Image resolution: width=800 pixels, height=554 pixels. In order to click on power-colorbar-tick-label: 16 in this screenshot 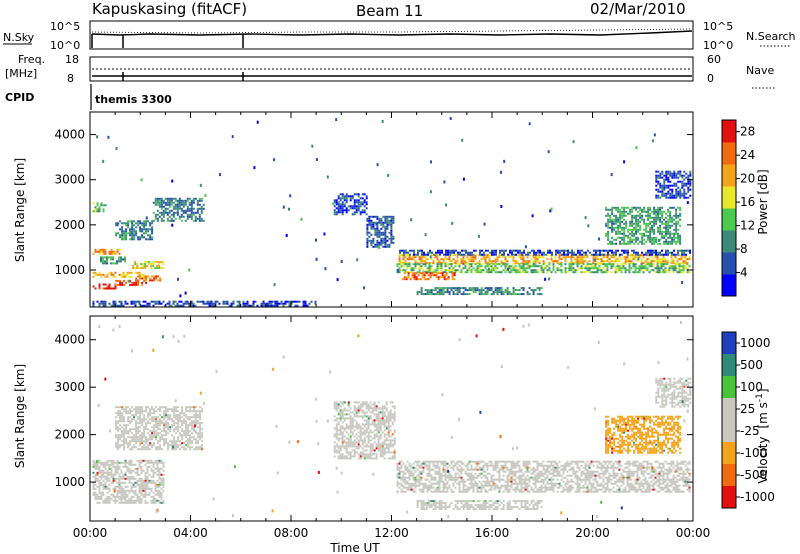, I will do `click(747, 202)`.